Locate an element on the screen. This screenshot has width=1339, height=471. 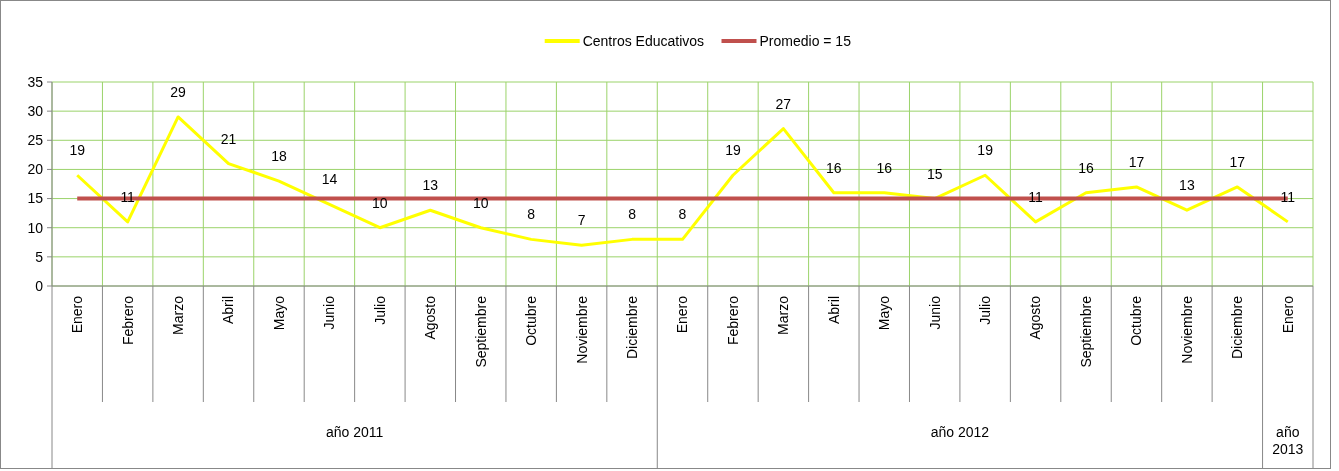
data-label: 29 is located at coordinates (178, 91).